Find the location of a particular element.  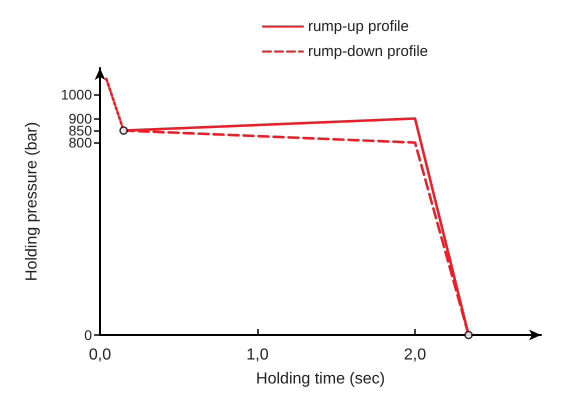

x-axis-title: Holding time (sec) is located at coordinates (320, 379).